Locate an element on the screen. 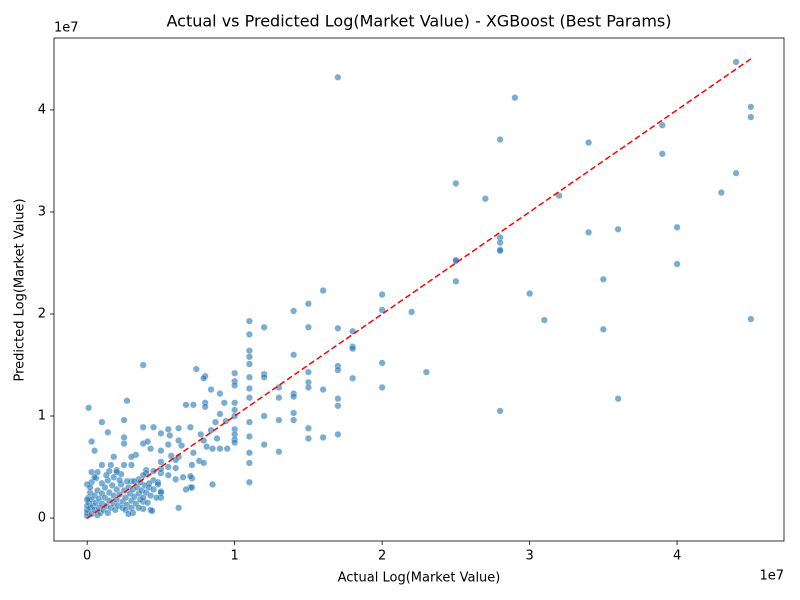  x-tick-label: 0 is located at coordinates (87, 556).